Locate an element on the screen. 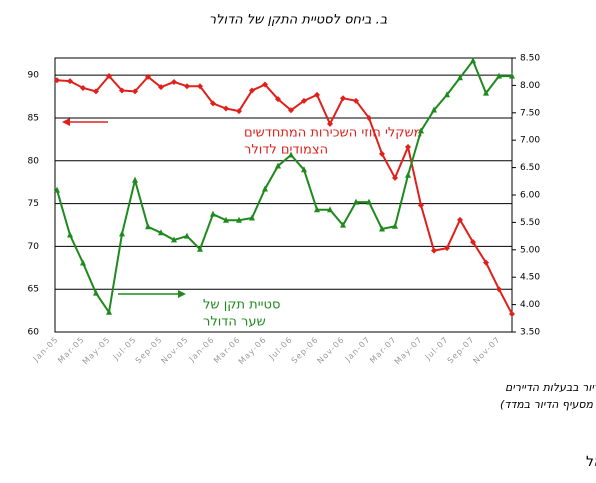 Image resolution: width=596 pixels, height=483 pixels. y2-tick-label: 4.50 is located at coordinates (530, 278).